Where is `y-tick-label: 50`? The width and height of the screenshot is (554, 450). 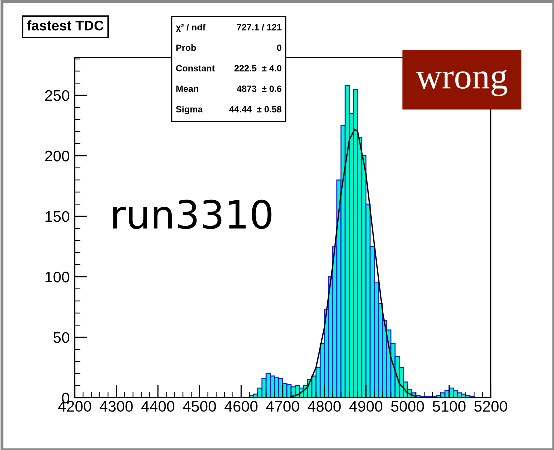
y-tick-label: 50 is located at coordinates (62, 338).